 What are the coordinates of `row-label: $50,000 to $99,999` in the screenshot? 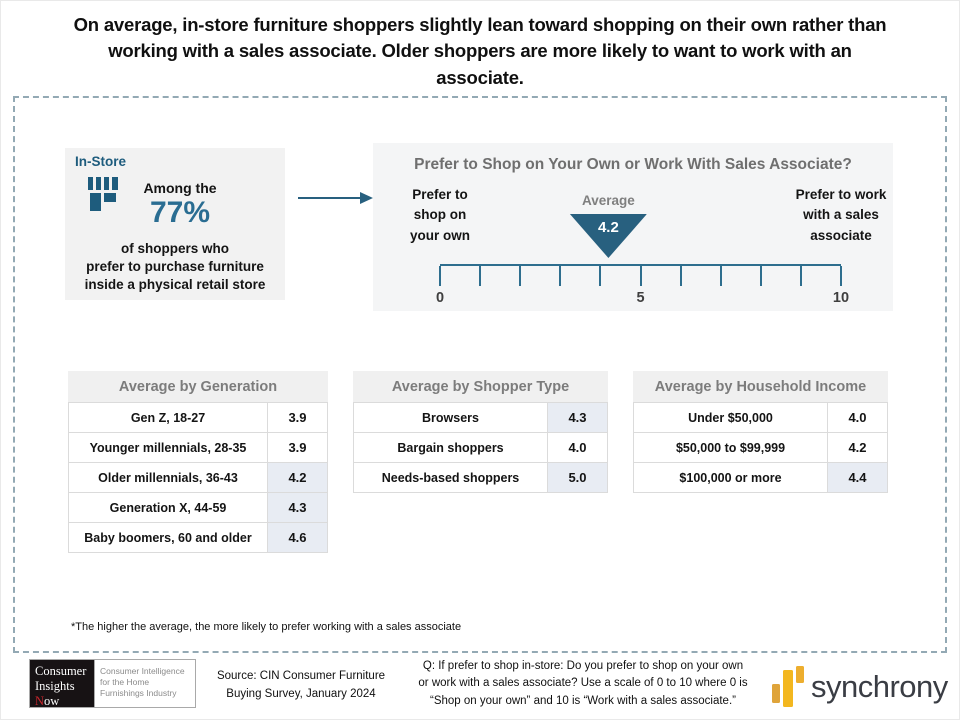 It's located at (731, 448).